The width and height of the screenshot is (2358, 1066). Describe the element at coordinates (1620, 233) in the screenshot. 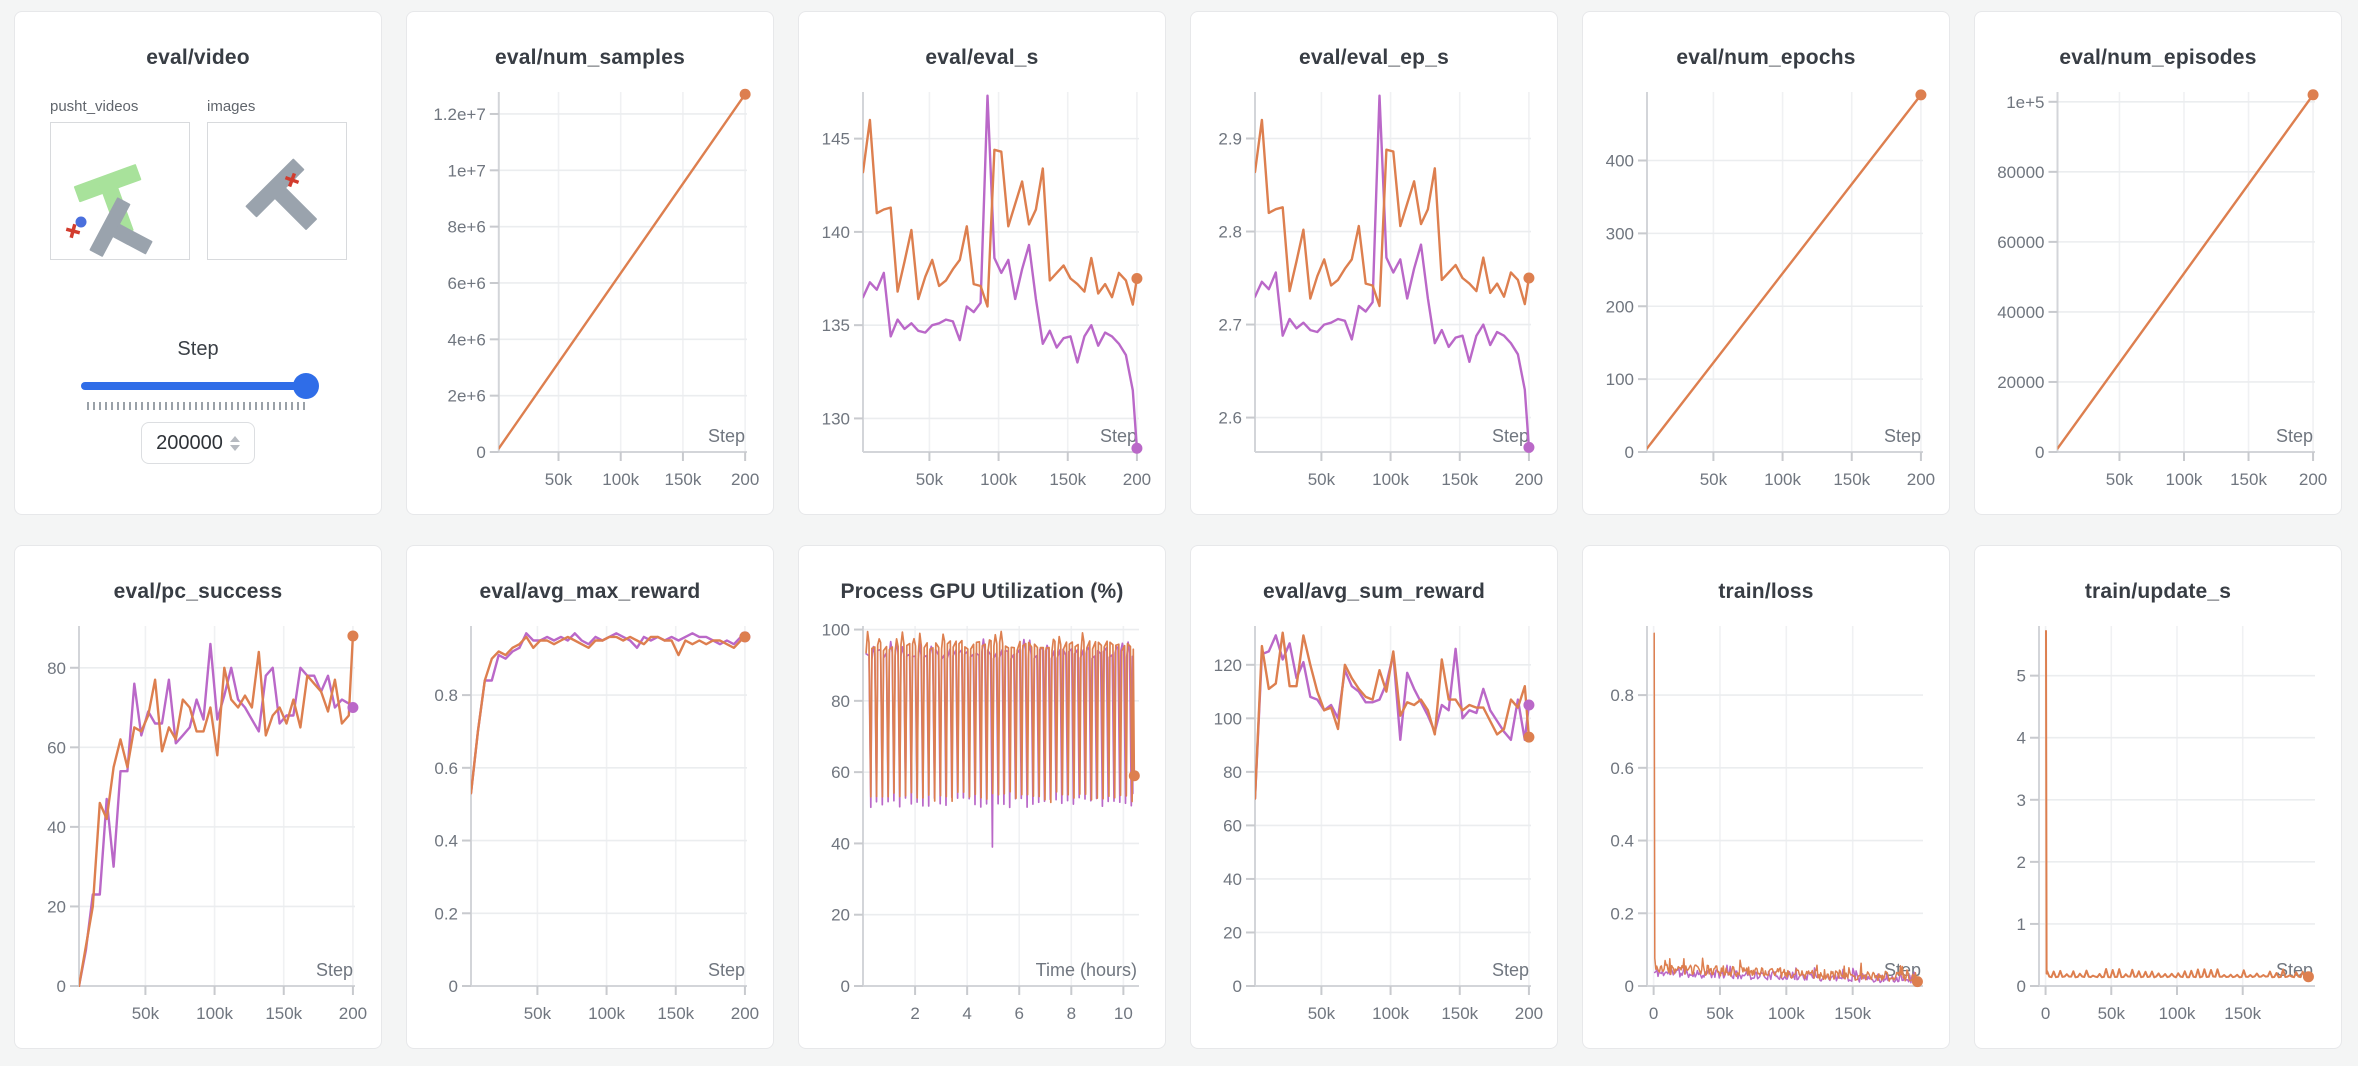

I see `svg-text: 300` at that location.